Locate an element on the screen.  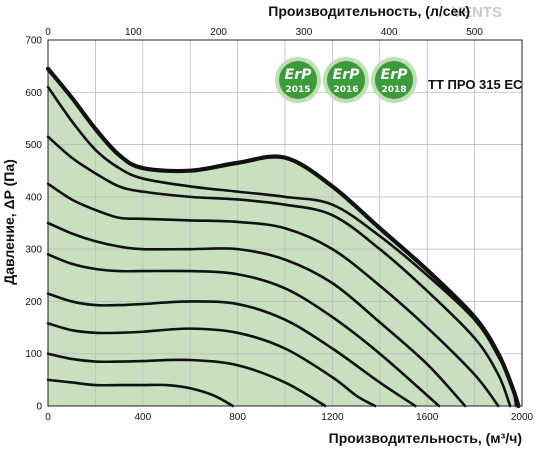
watermark: VENTS is located at coordinates (477, 12).